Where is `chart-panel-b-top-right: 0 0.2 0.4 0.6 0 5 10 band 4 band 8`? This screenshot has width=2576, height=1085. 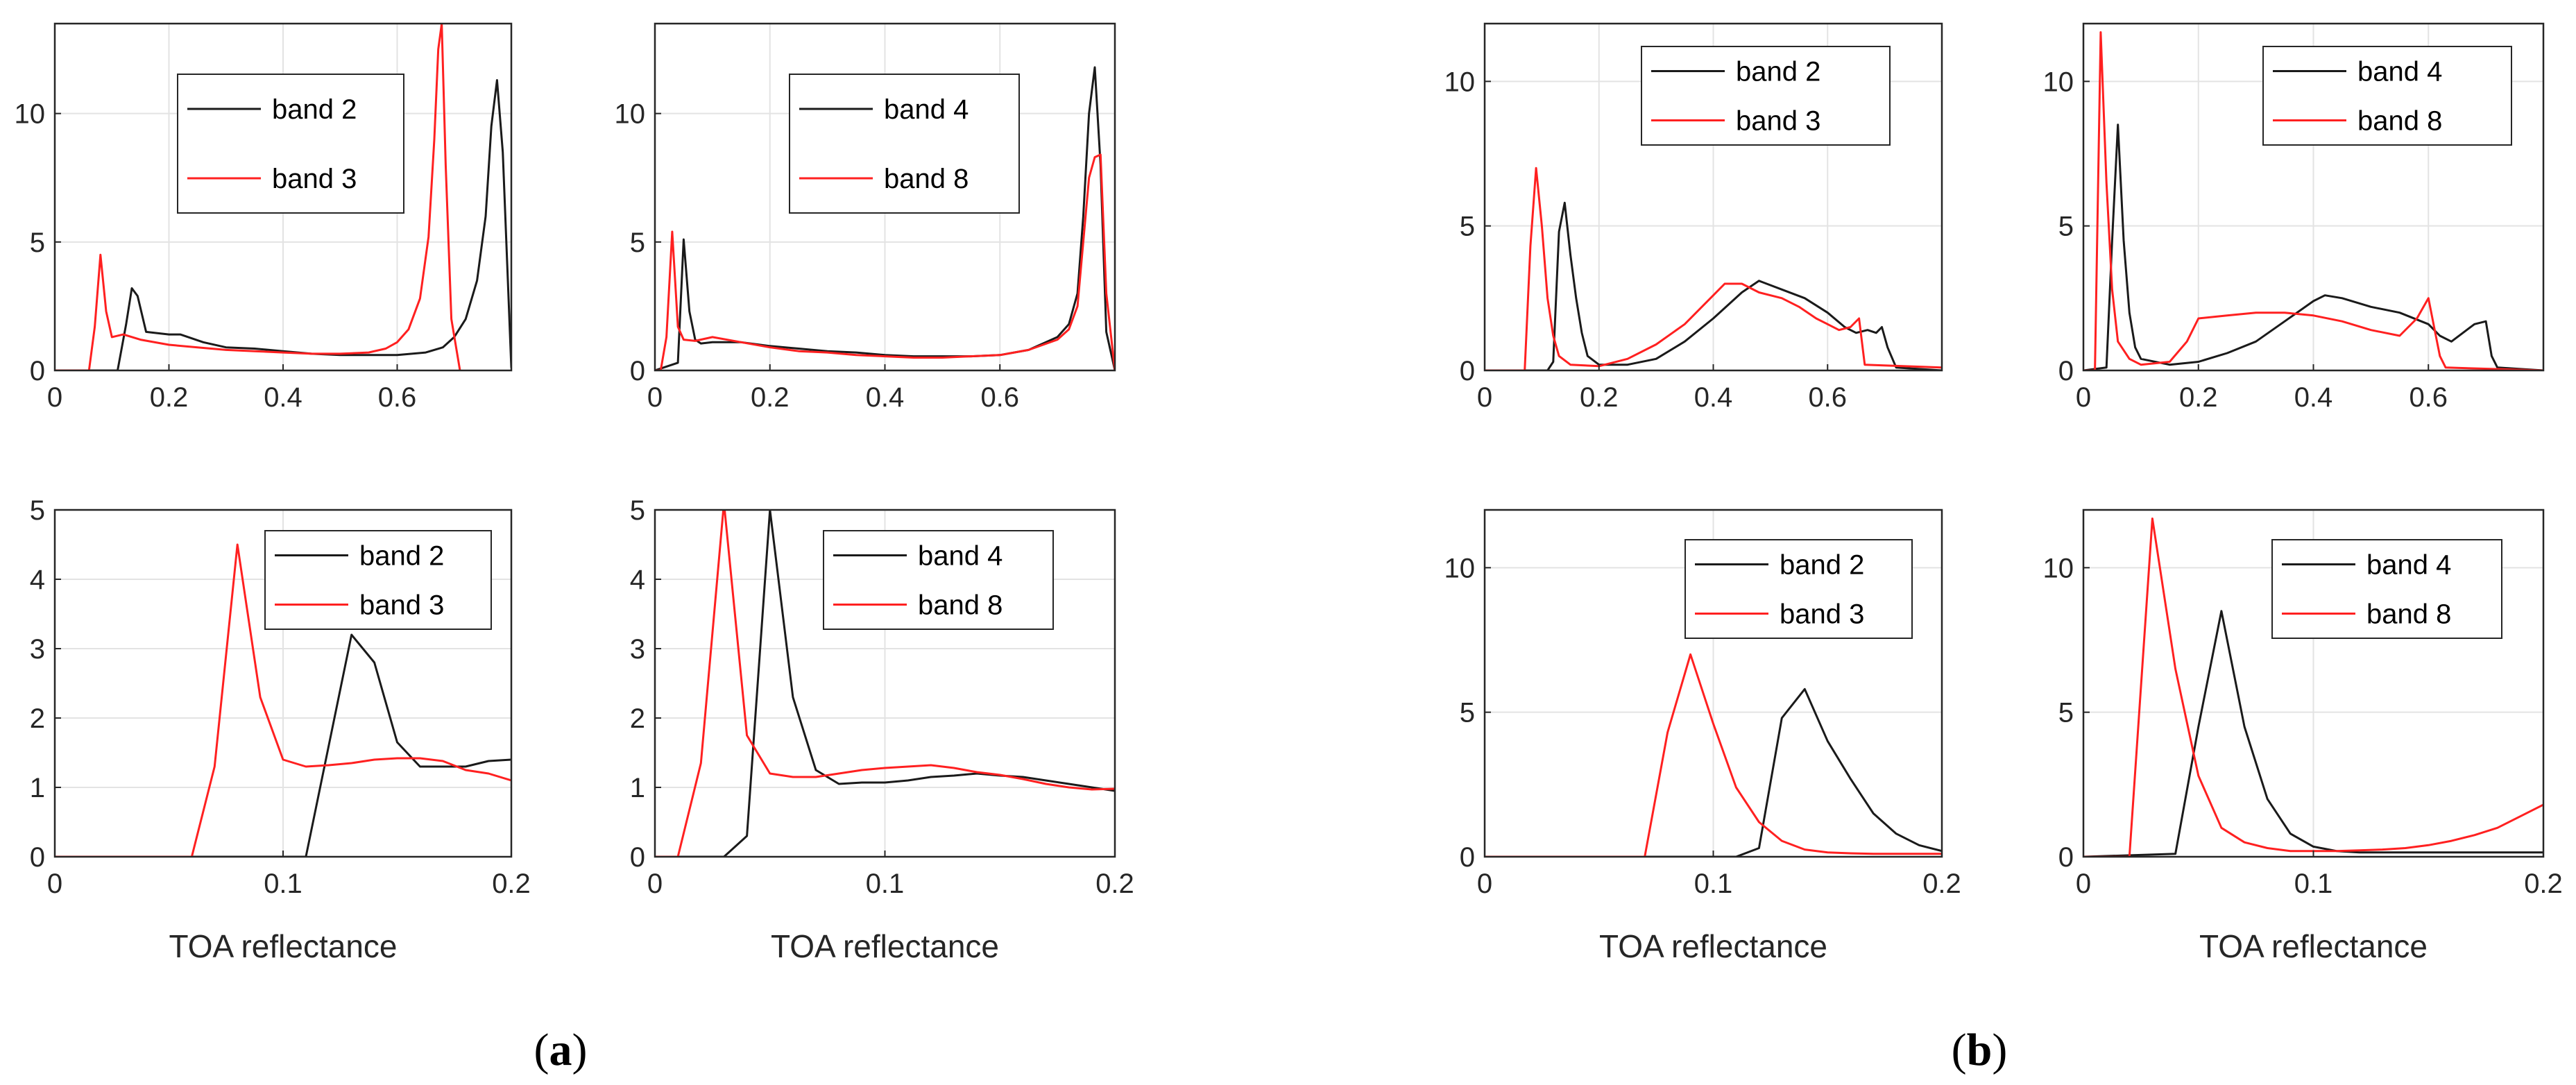
chart-panel-b-top-right: 0 0.2 0.4 0.6 0 5 10 band 4 band 8 is located at coordinates (2294, 218).